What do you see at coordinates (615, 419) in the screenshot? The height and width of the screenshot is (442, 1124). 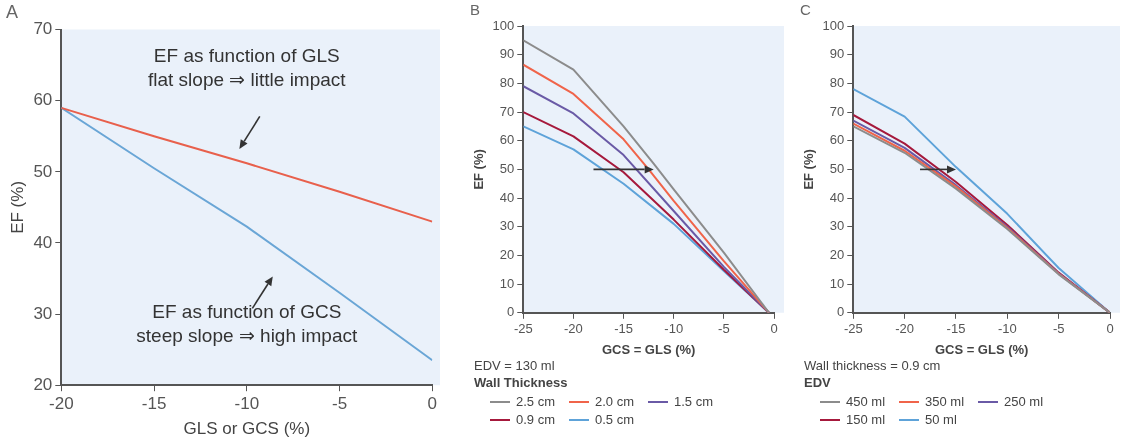 I see `legend-label: 0.5 cm` at bounding box center [615, 419].